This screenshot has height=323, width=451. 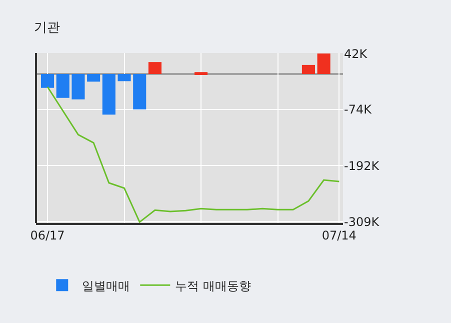 What do you see at coordinates (47, 28) in the screenshot?
I see `chart-title: 기관` at bounding box center [47, 28].